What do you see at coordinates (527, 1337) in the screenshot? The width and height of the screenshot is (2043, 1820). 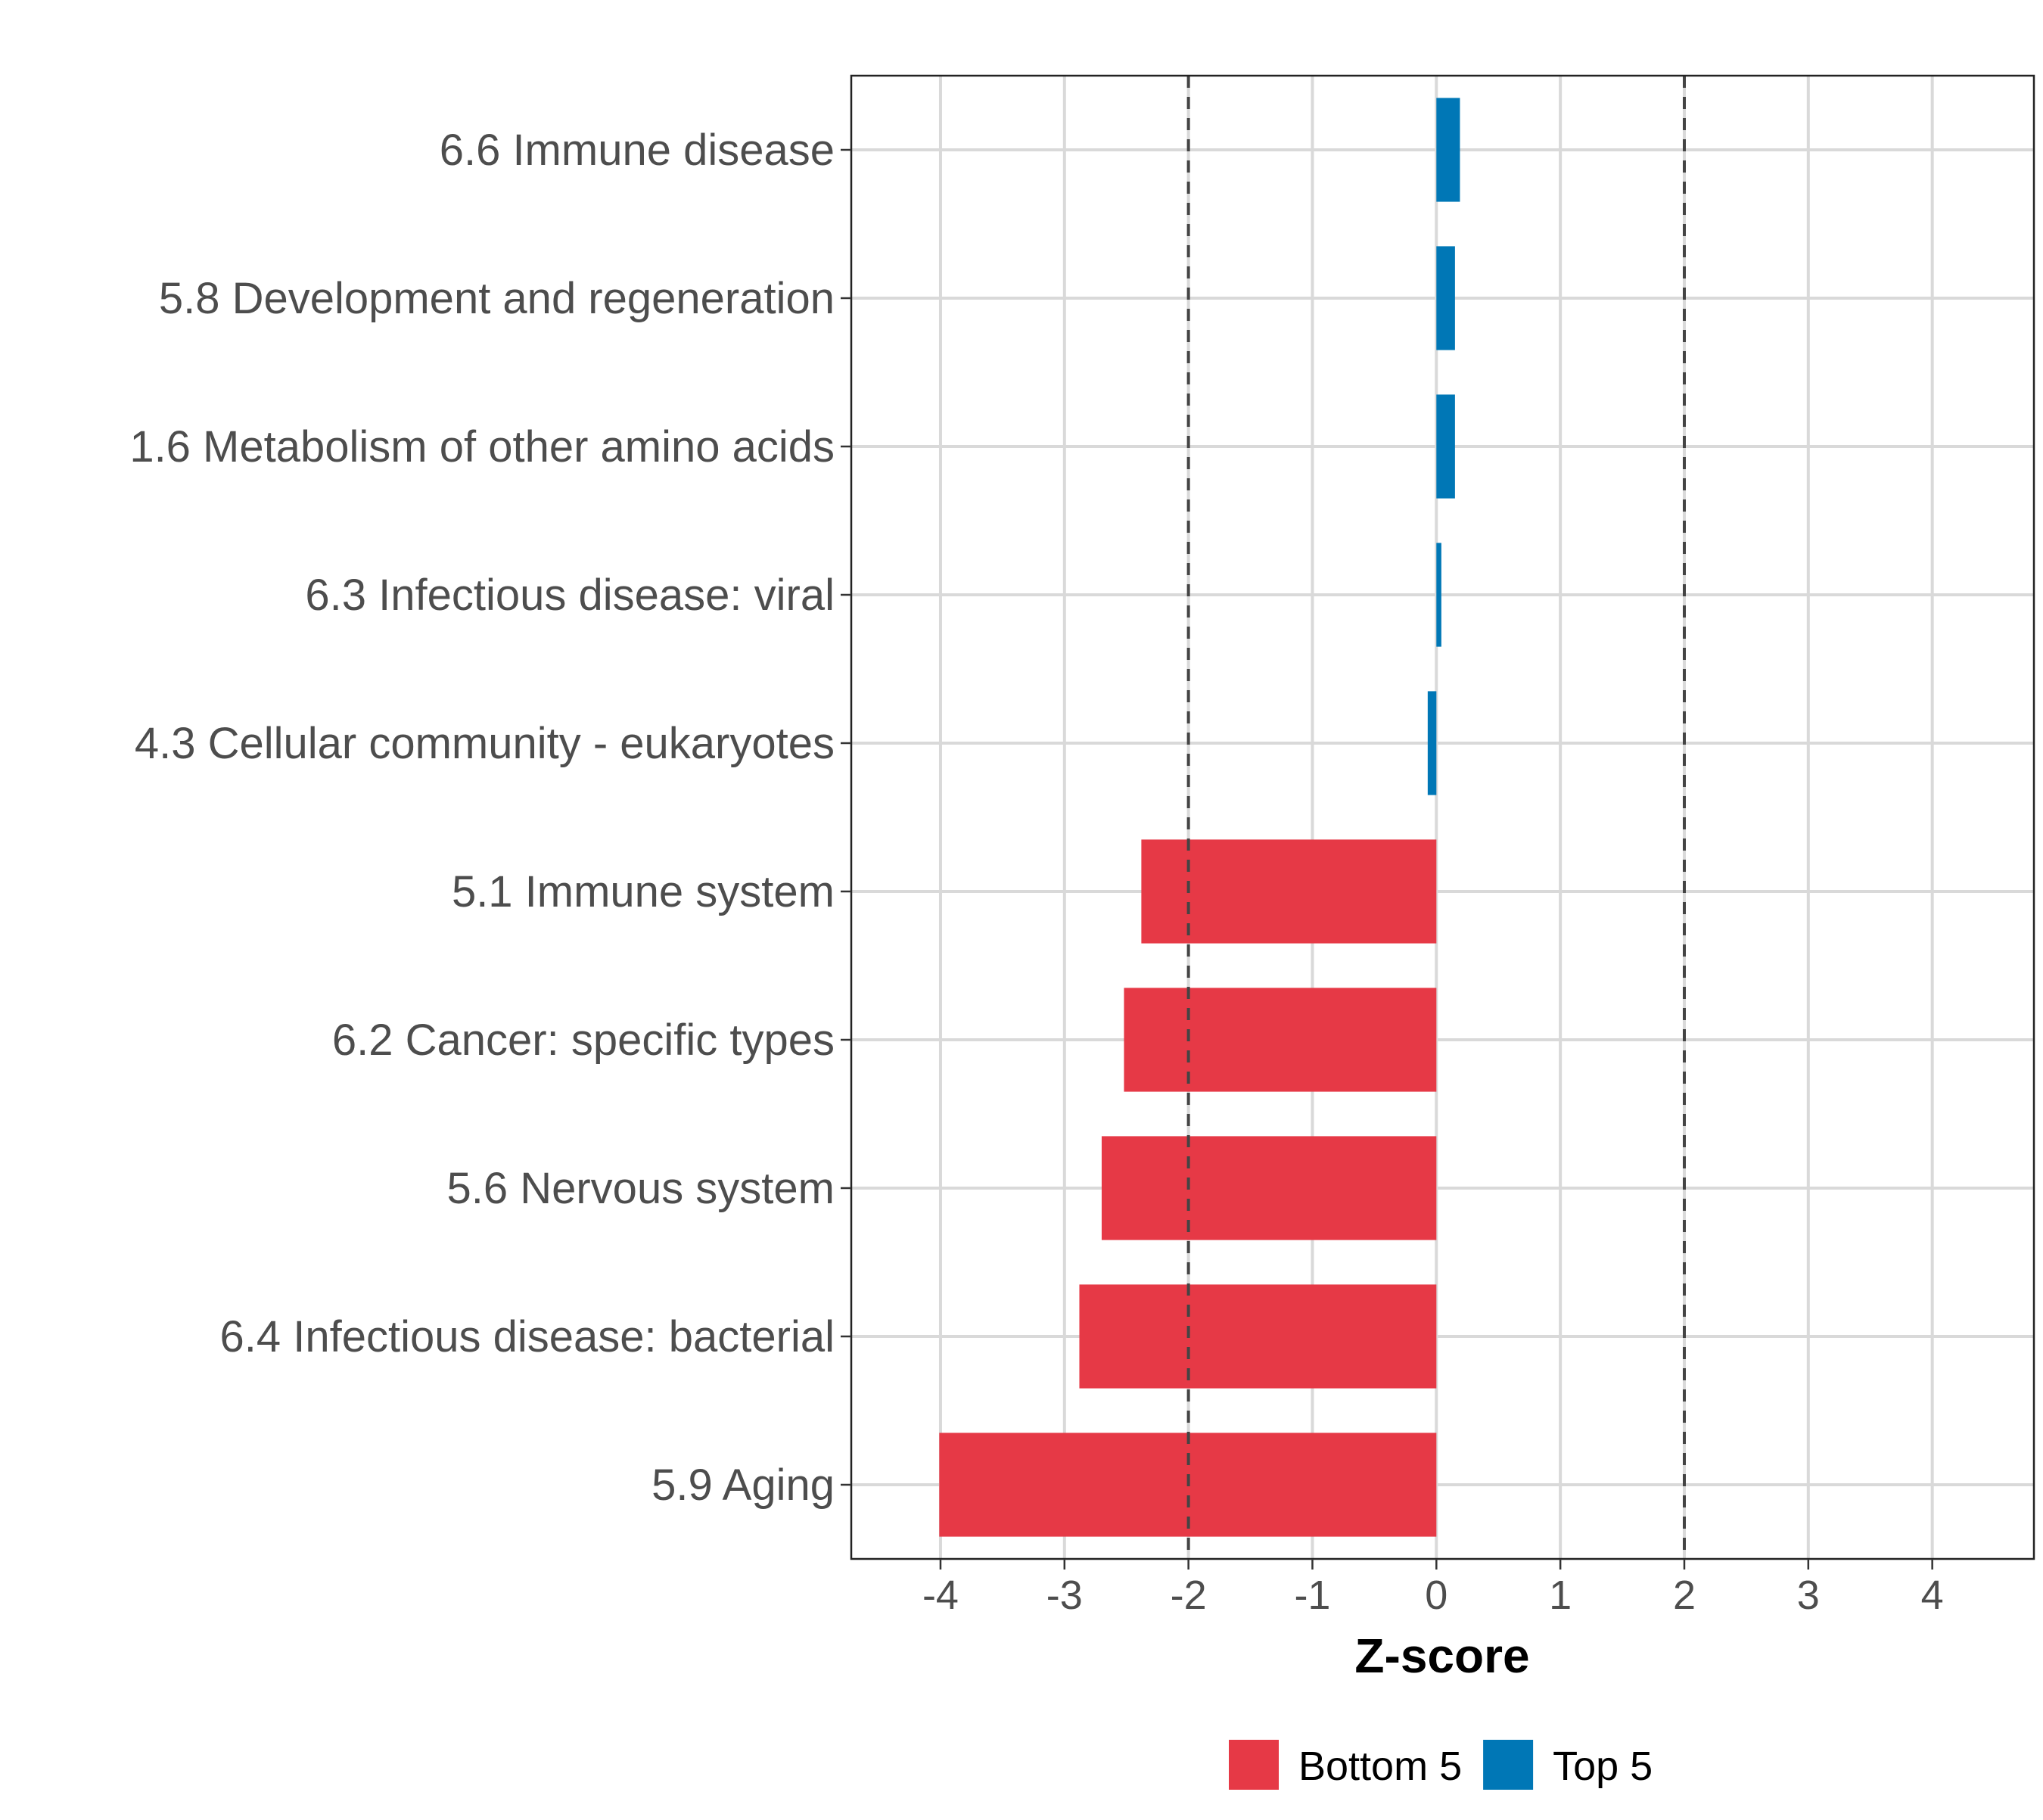 I see `y-tick-label: 6.4 Infectious disease: bacterial` at bounding box center [527, 1337].